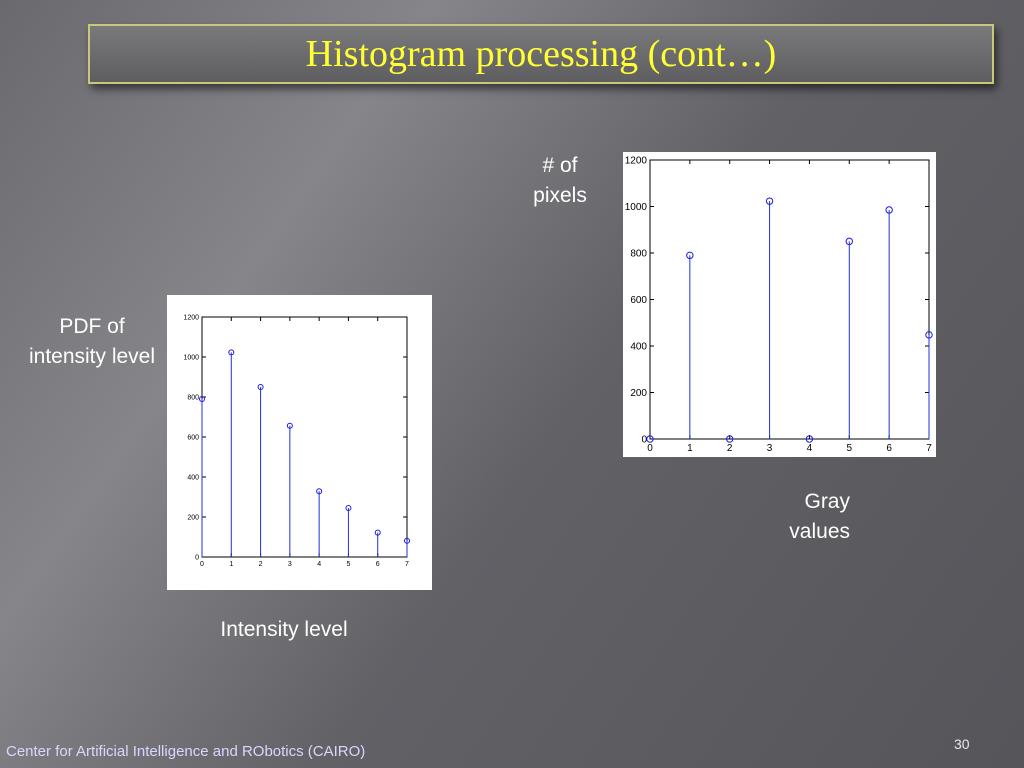 Image resolution: width=1024 pixels, height=768 pixels. I want to click on slide-title: Histogram processing (cont…), so click(541, 54).